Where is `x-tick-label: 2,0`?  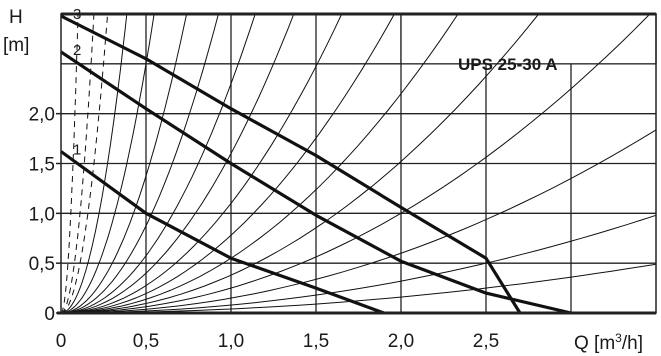
x-tick-label: 2,0 is located at coordinates (401, 341).